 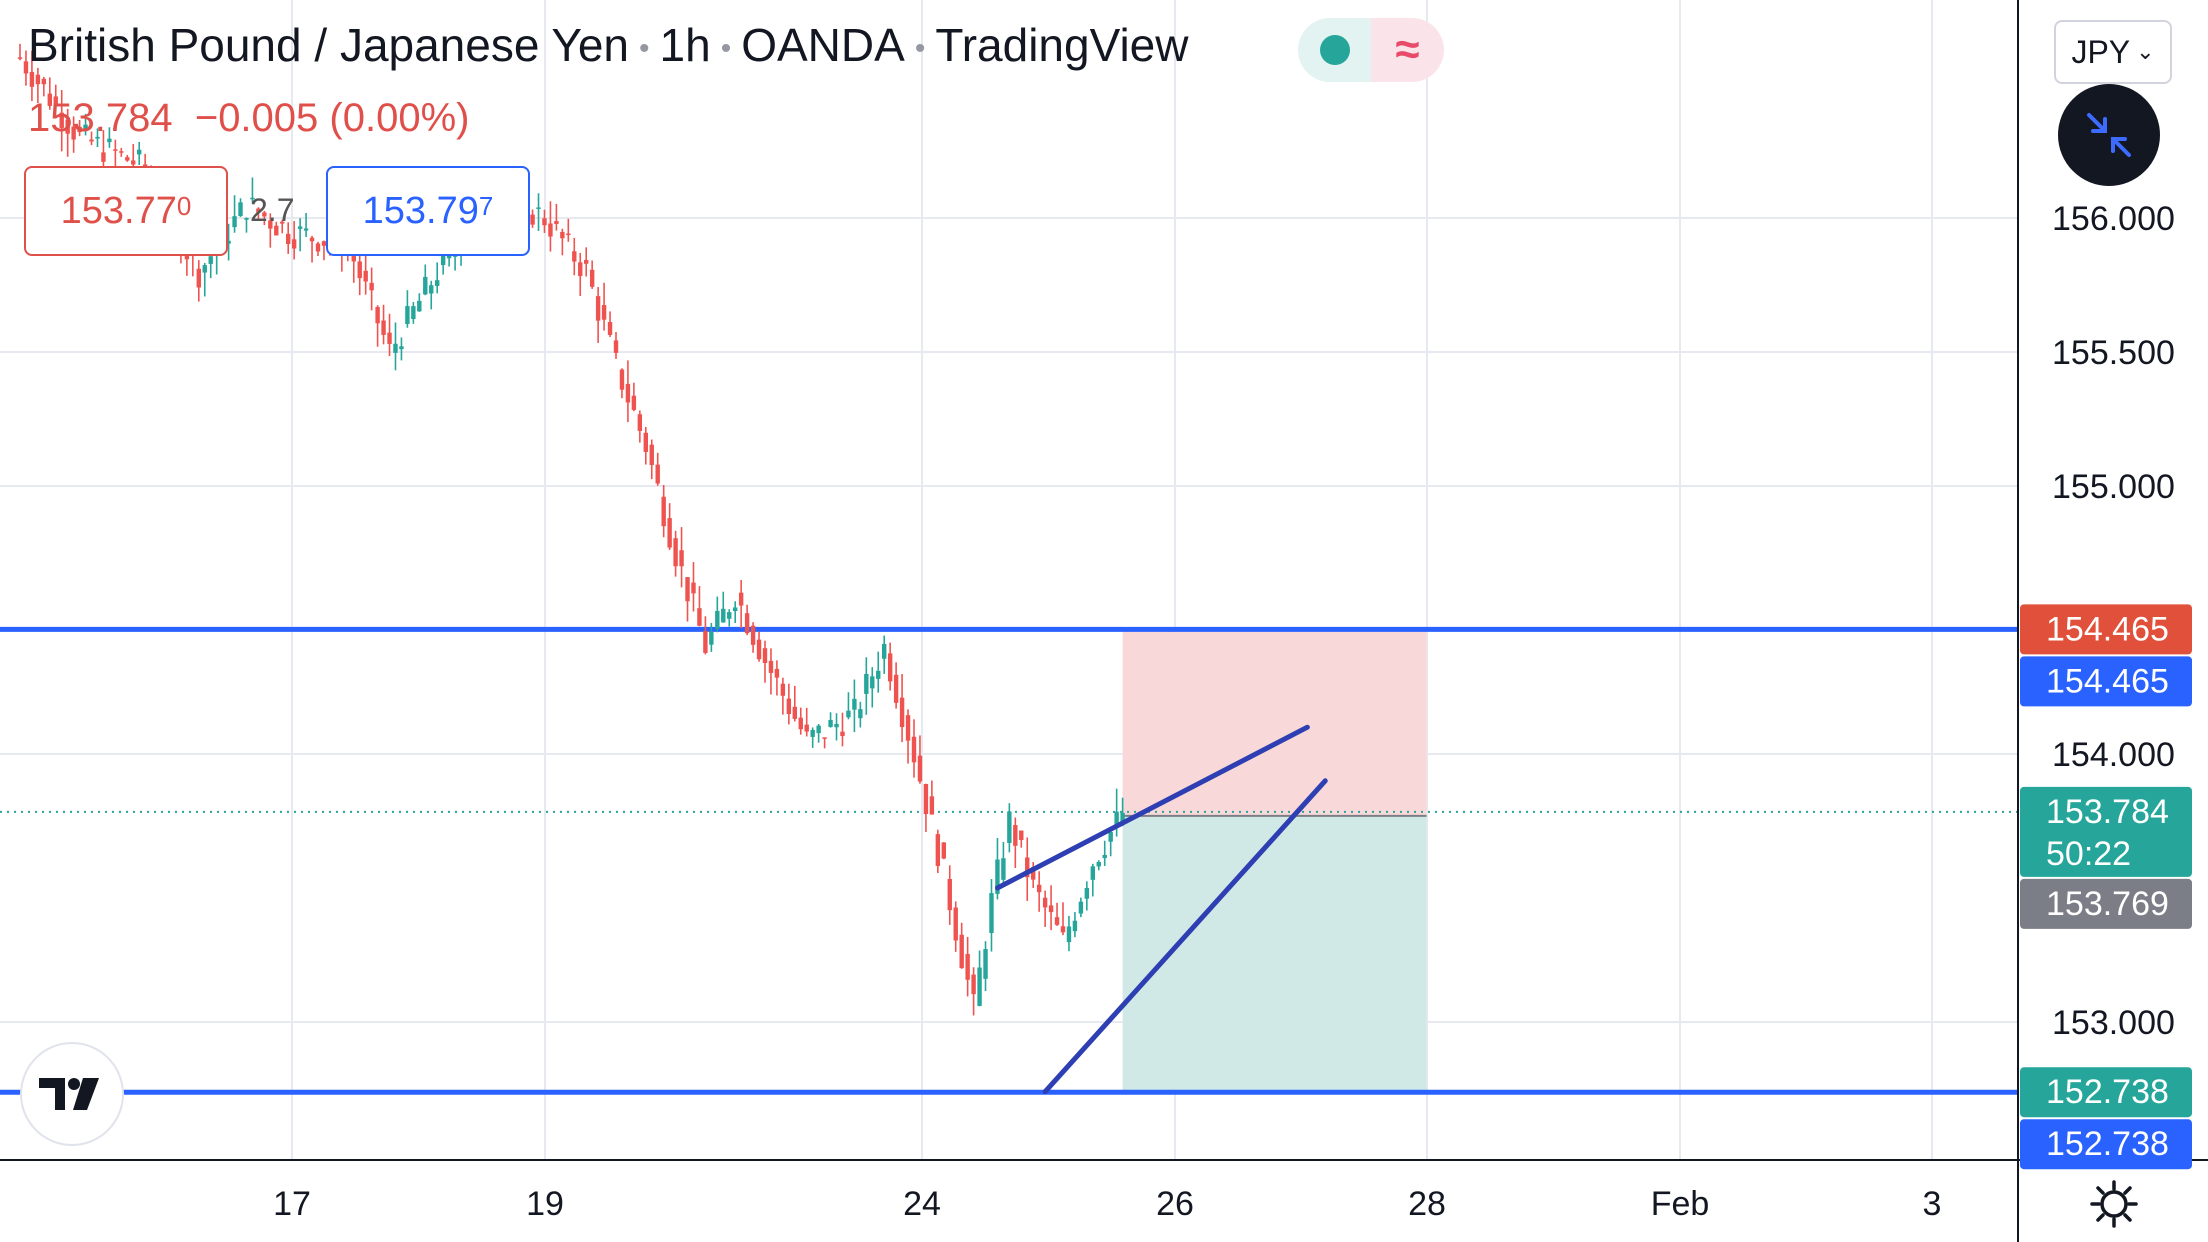 I want to click on short-position-tool, so click(x=1274, y=861).